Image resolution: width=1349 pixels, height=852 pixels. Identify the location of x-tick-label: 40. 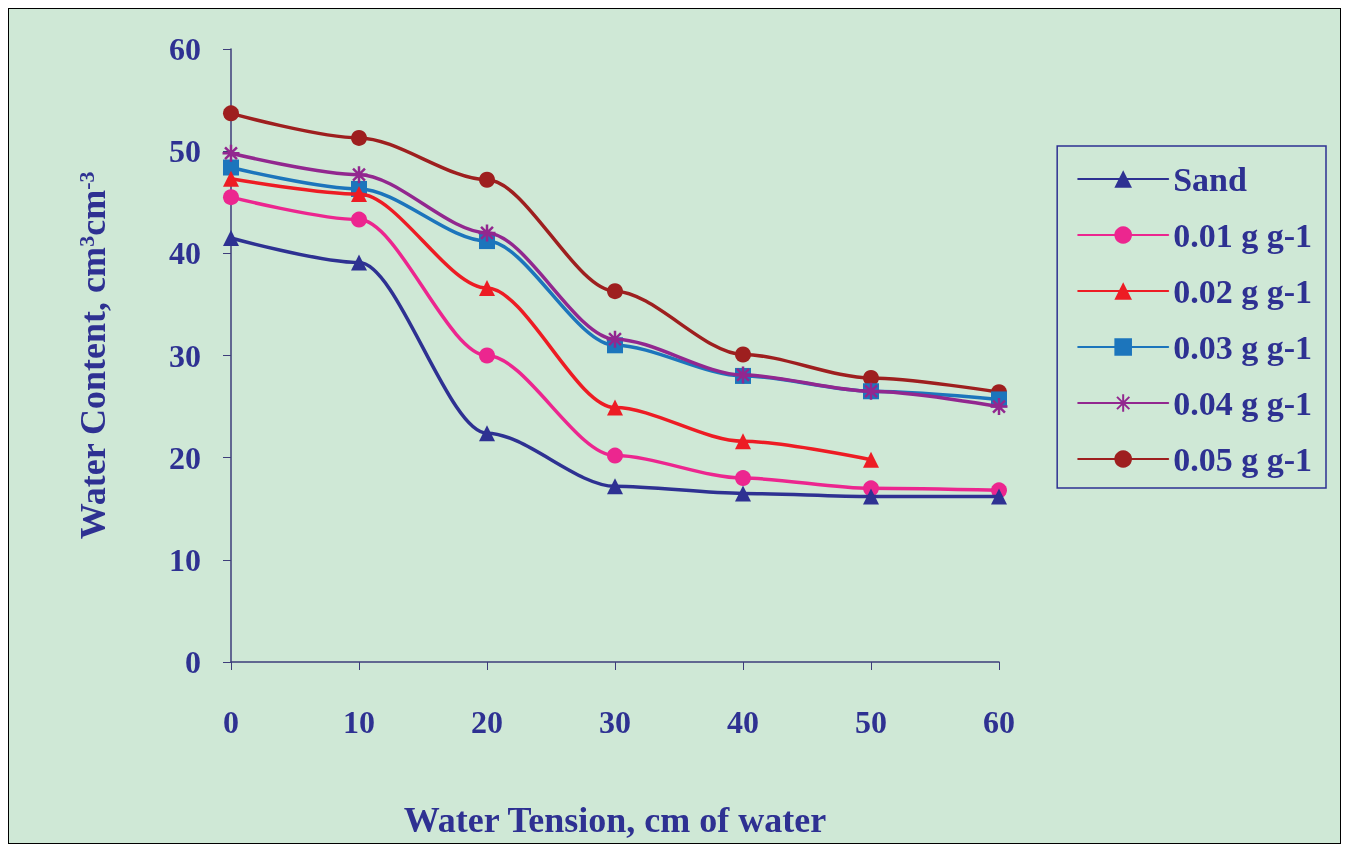
(743, 722).